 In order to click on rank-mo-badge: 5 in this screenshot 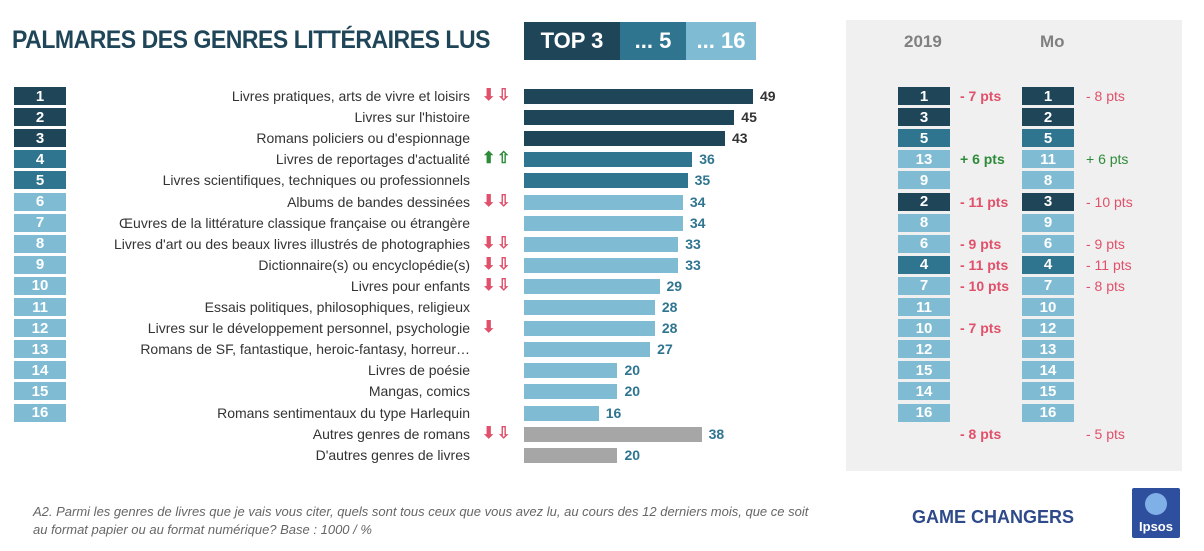, I will do `click(1048, 138)`.